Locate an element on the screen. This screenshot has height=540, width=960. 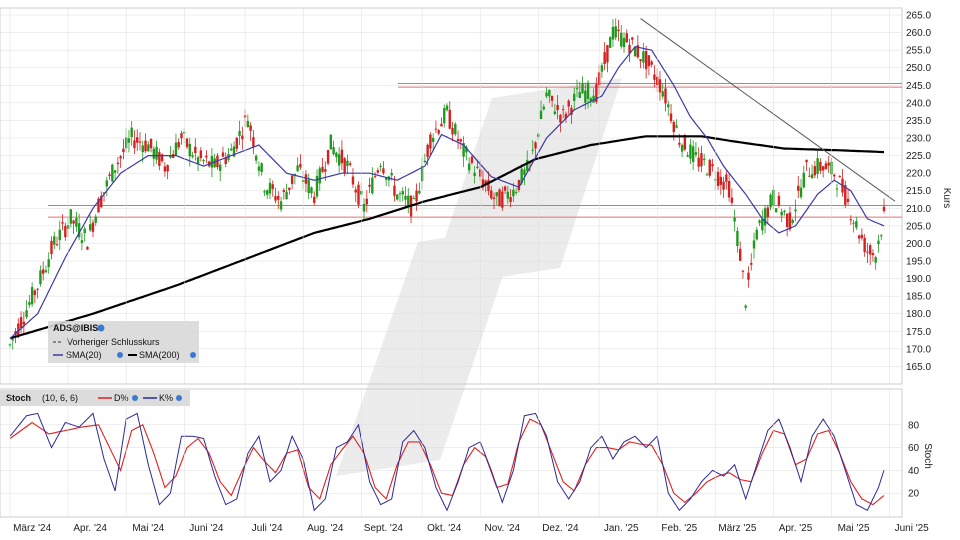
legend-sma20-icon is located at coordinates (120, 355).